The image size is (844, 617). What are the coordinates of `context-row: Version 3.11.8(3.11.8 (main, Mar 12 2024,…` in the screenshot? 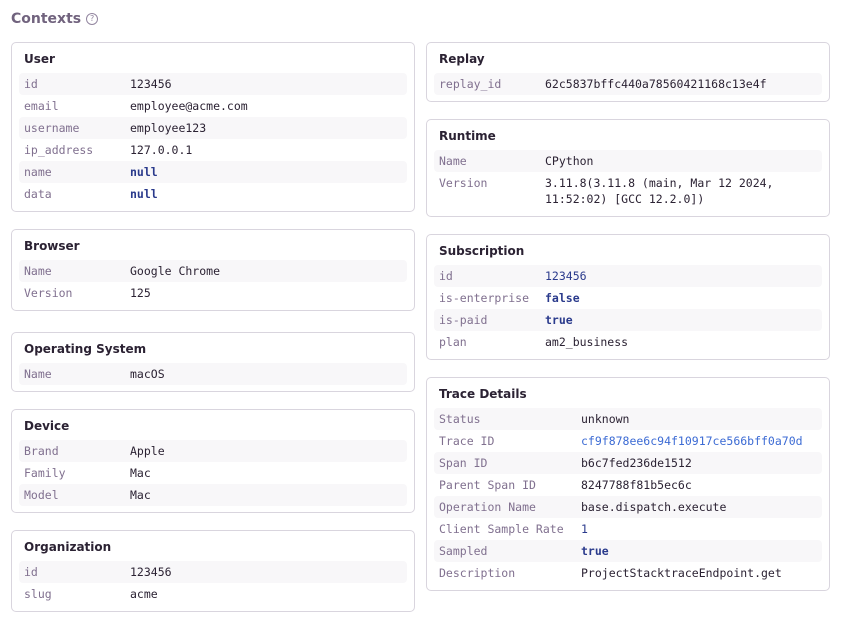 It's located at (628, 191).